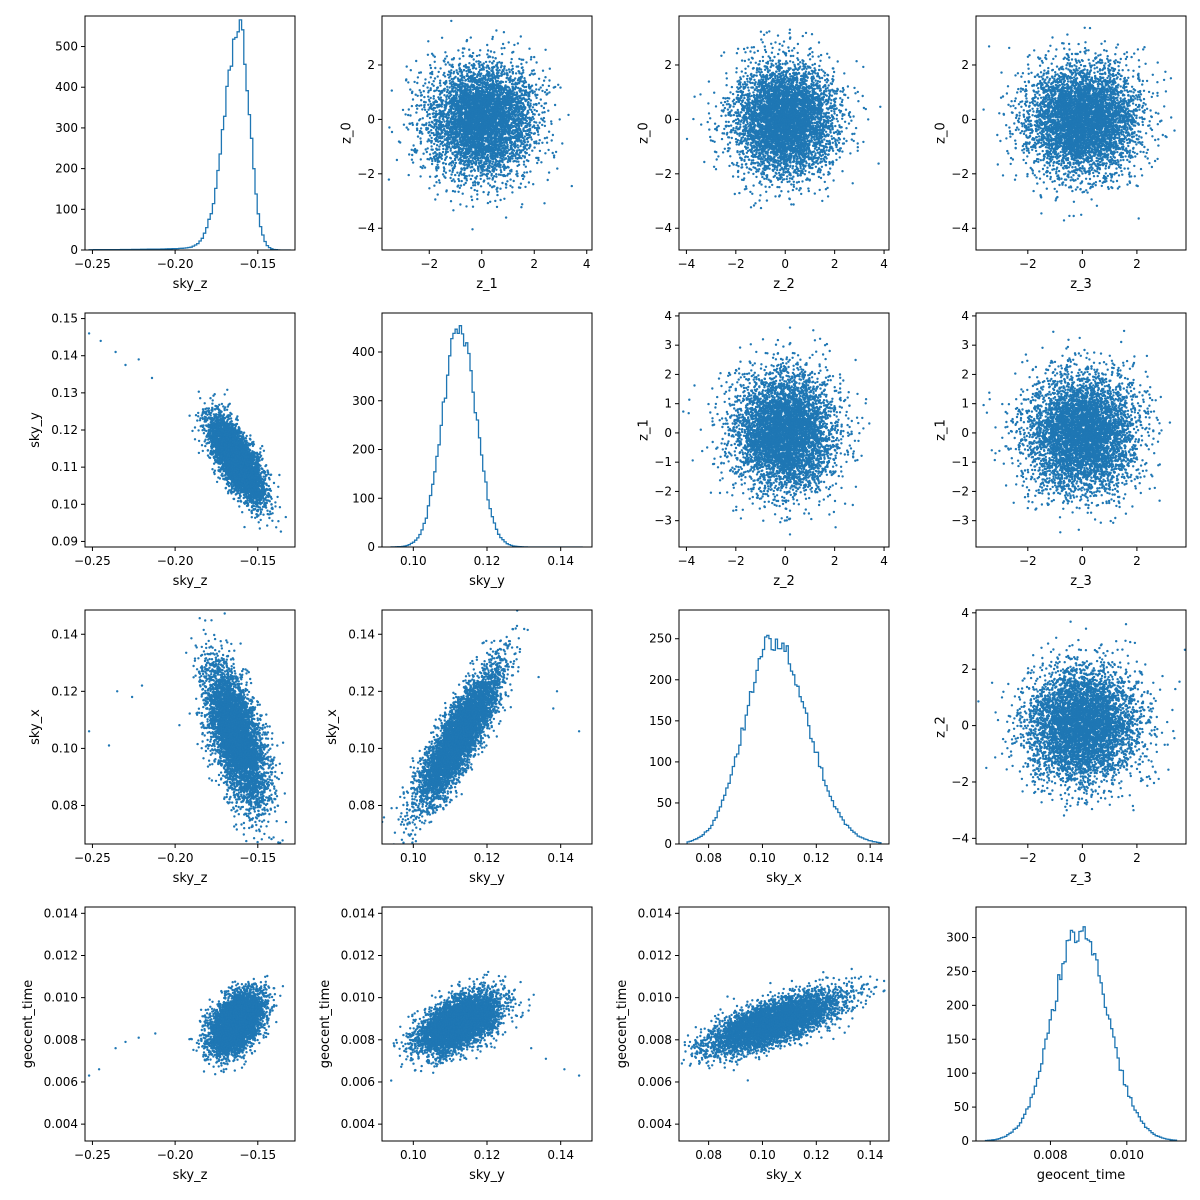 The width and height of the screenshot is (1200, 1200). Describe the element at coordinates (66, 87) in the screenshot. I see `y-tick-label: 400` at that location.